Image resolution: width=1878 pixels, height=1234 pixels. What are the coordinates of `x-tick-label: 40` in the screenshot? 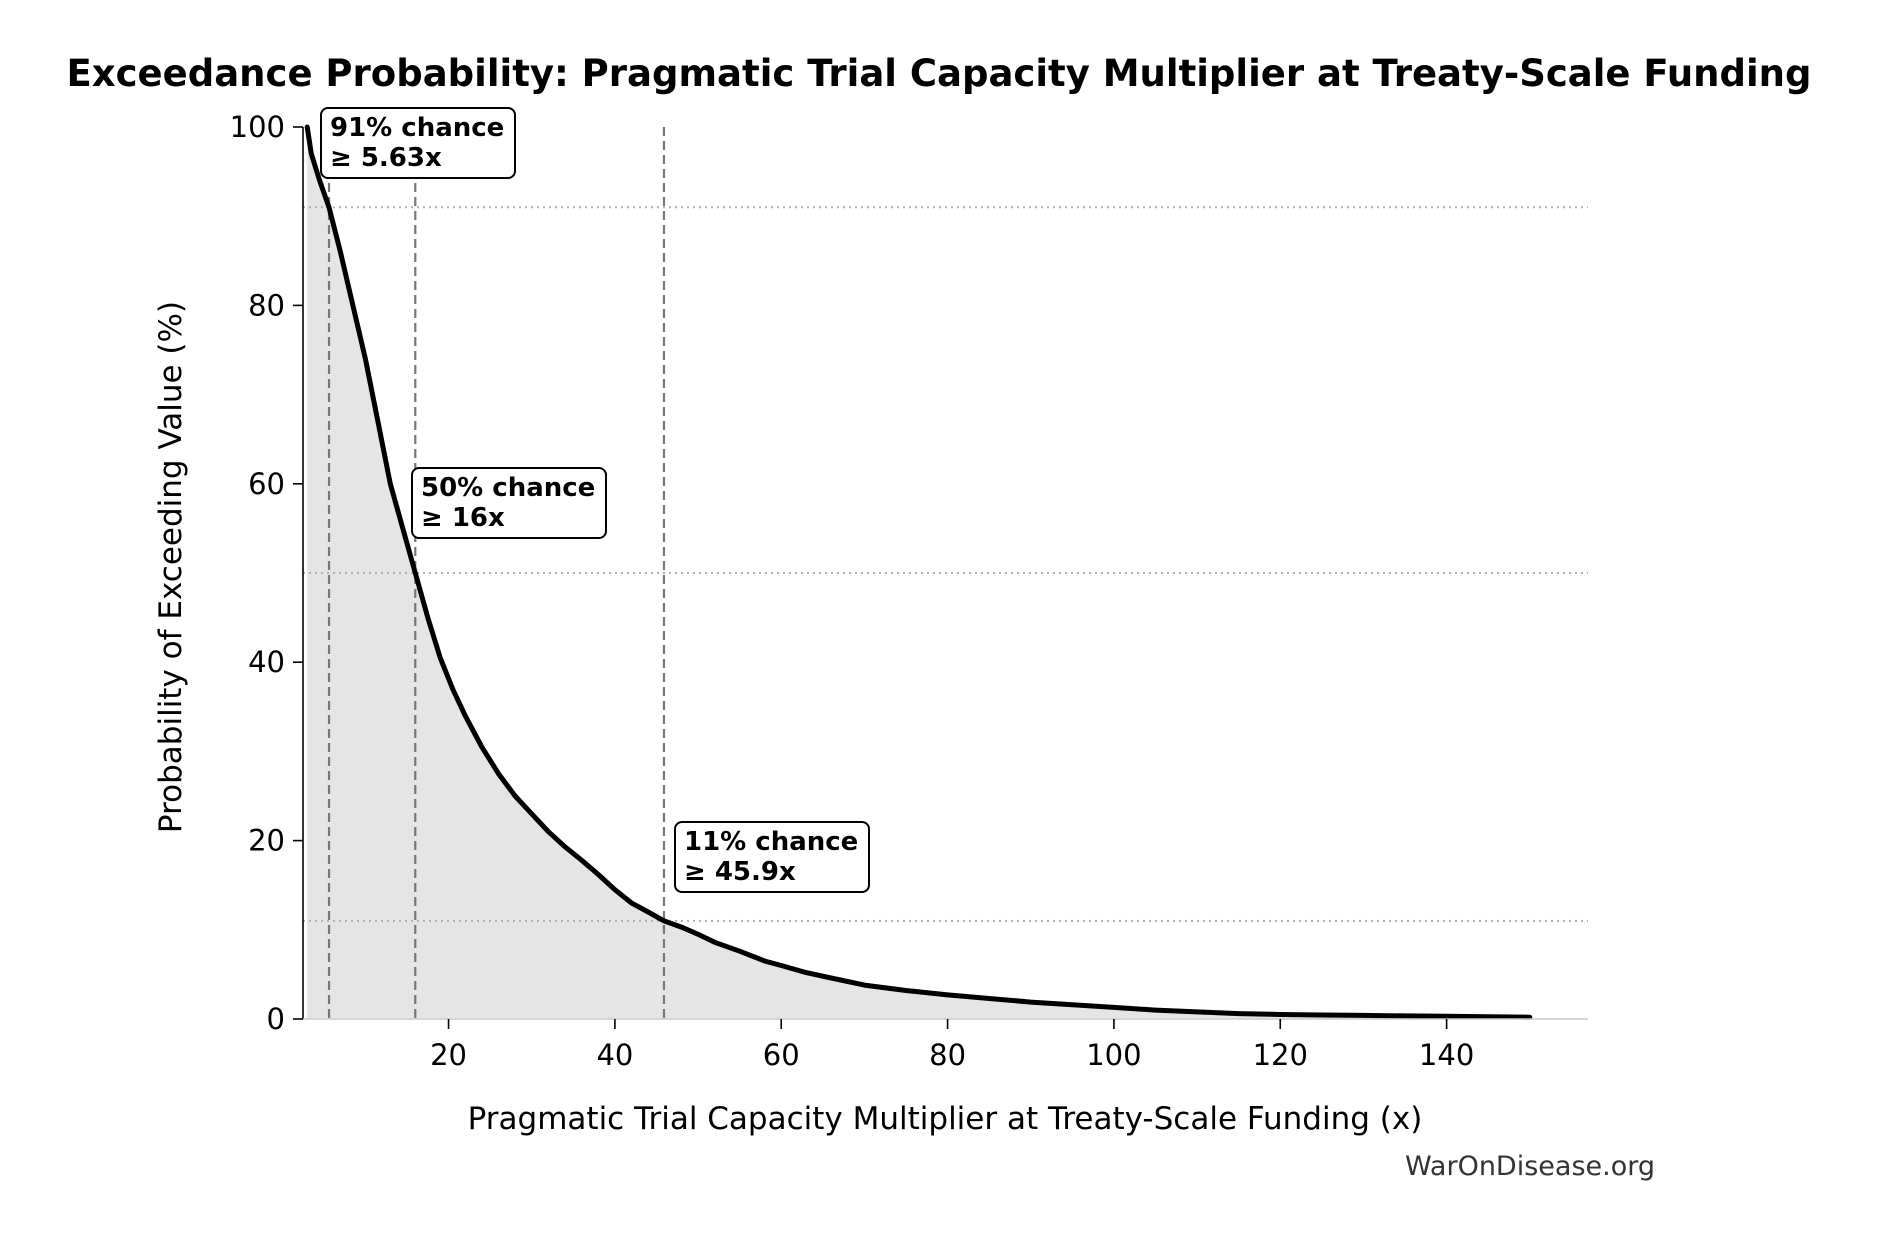 It's located at (614, 1055).